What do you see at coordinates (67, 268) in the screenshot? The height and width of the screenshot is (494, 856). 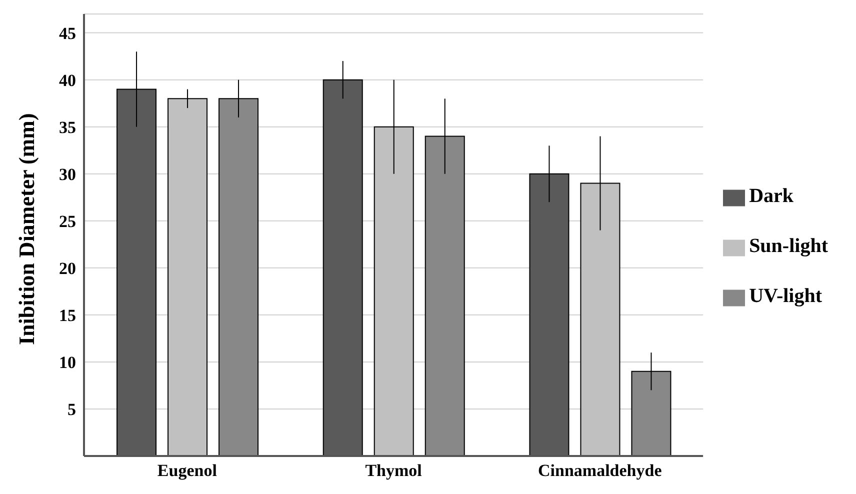 I see `y-tick-label: 20` at bounding box center [67, 268].